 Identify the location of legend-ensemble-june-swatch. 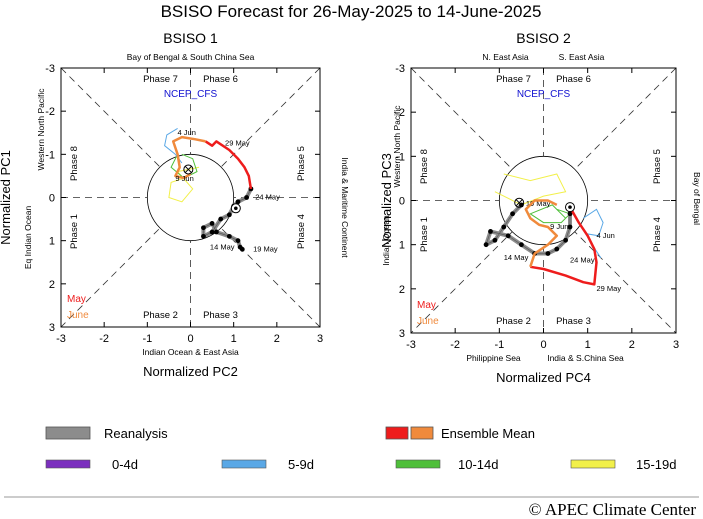
(422, 433).